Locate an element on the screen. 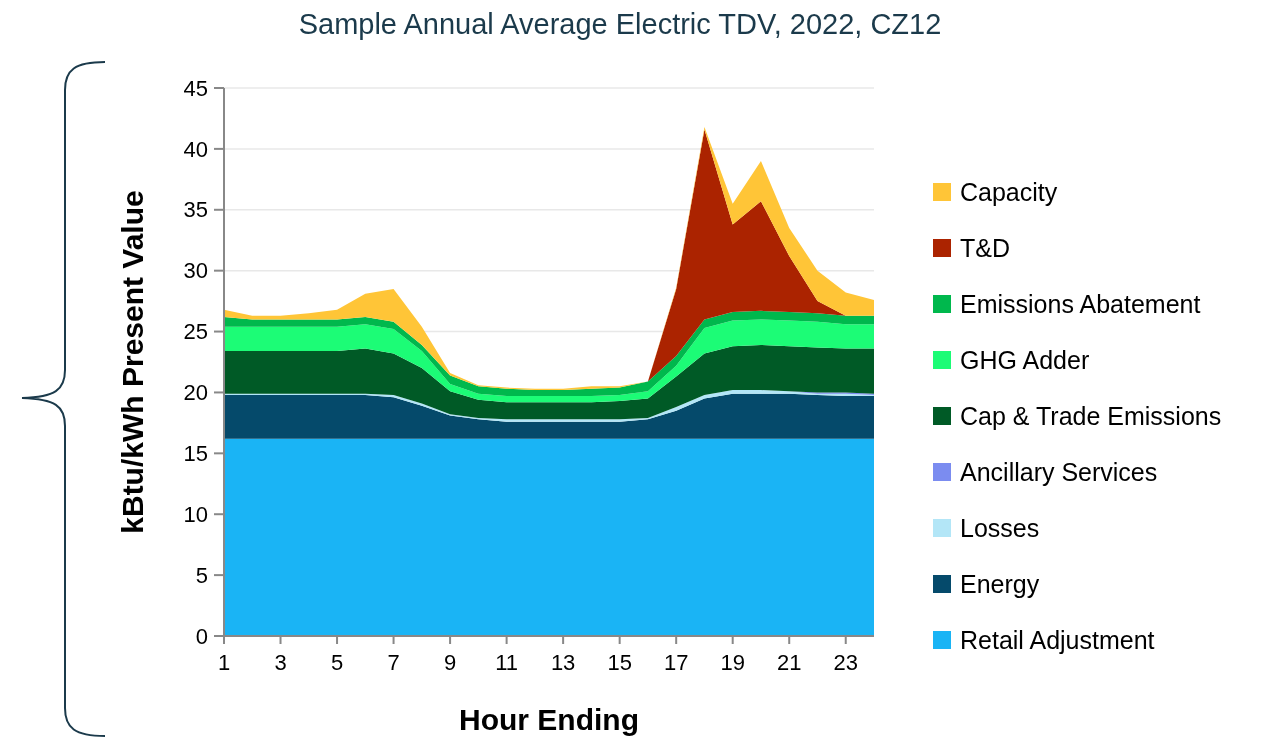 The height and width of the screenshot is (744, 1278). legend-label: Capacity is located at coordinates (1009, 191).